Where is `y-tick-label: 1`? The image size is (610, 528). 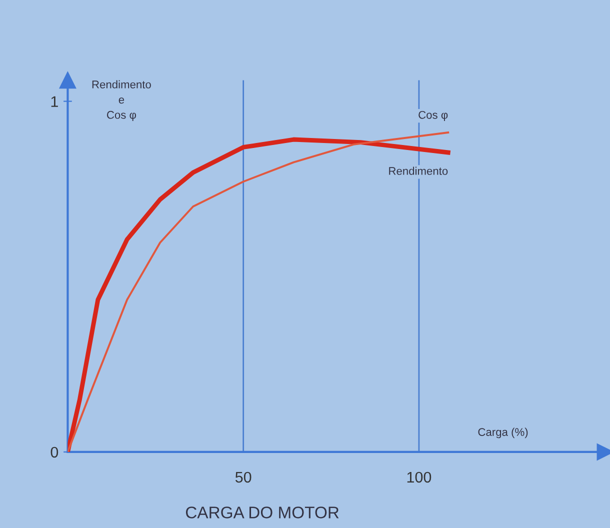 y-tick-label: 1 is located at coordinates (54, 101).